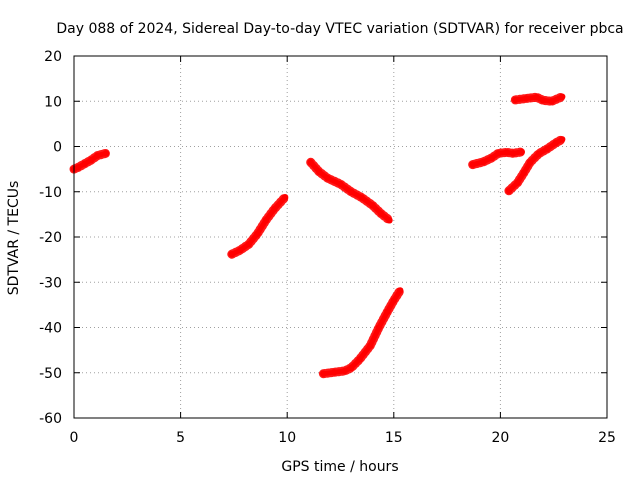  Describe the element at coordinates (53, 102) in the screenshot. I see `y-tick-label: 10` at that location.